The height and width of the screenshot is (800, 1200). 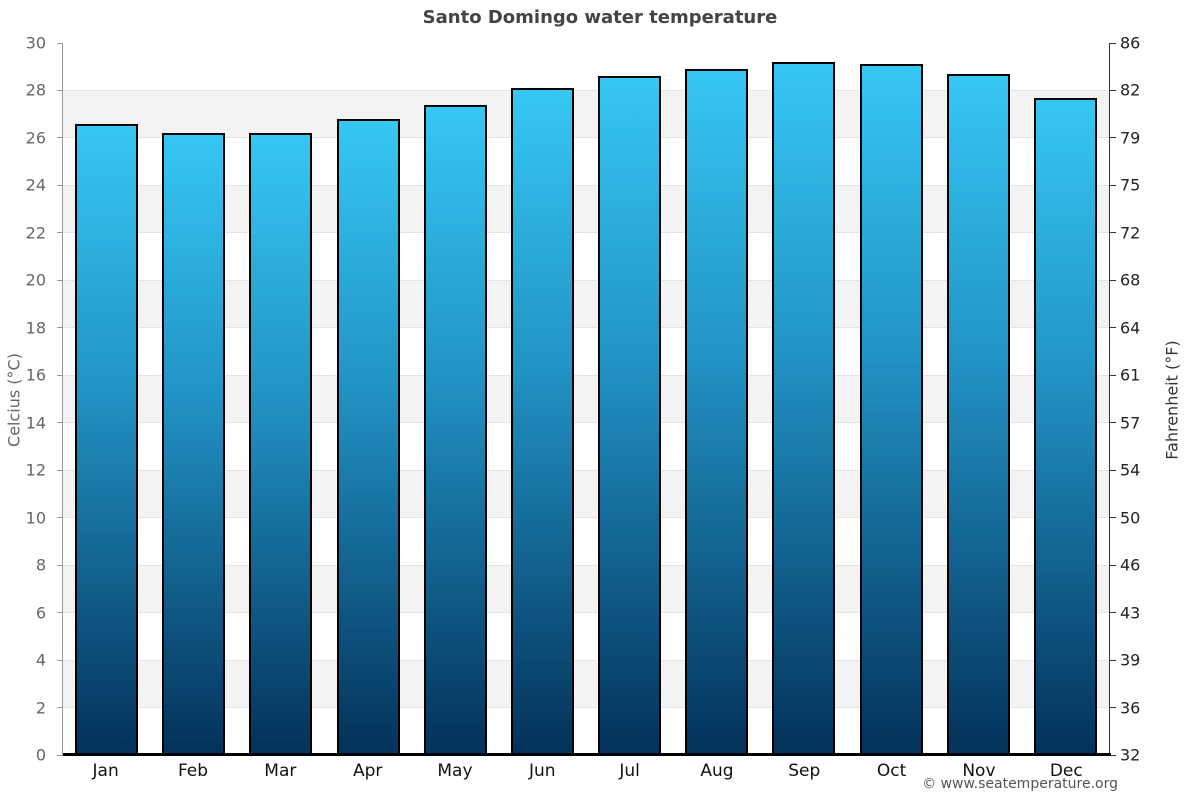 I want to click on fahrenheit-tick-label: 39, so click(x=1130, y=660).